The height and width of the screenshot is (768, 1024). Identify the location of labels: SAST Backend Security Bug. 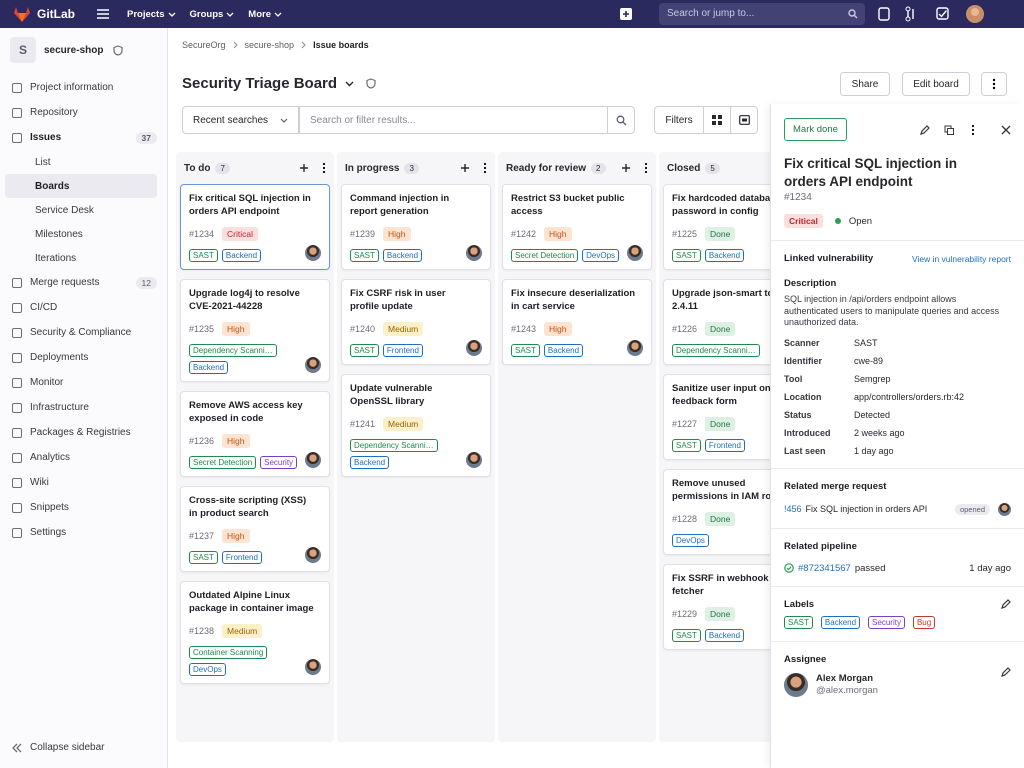
(897, 622).